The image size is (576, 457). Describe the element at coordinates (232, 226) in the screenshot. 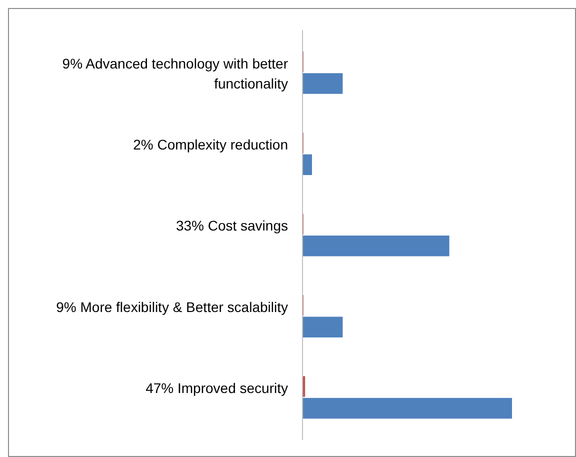

I see `y-tick-label: 33% Cost savings` at that location.